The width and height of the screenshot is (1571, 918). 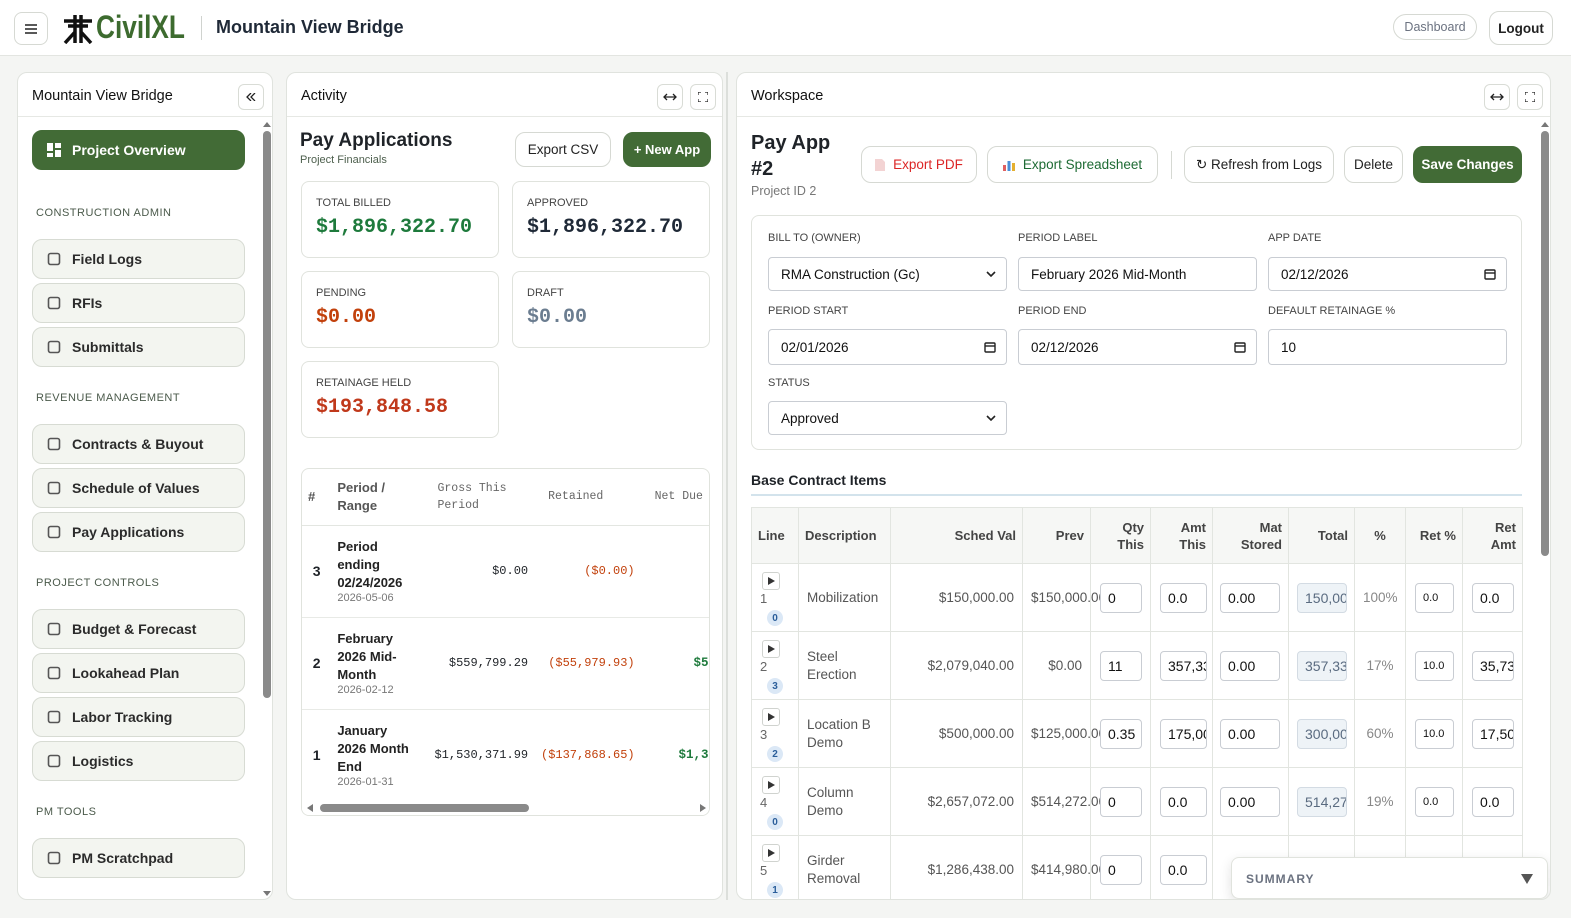 What do you see at coordinates (1493, 734) in the screenshot?
I see `ret-amt-input: 17,500.00` at bounding box center [1493, 734].